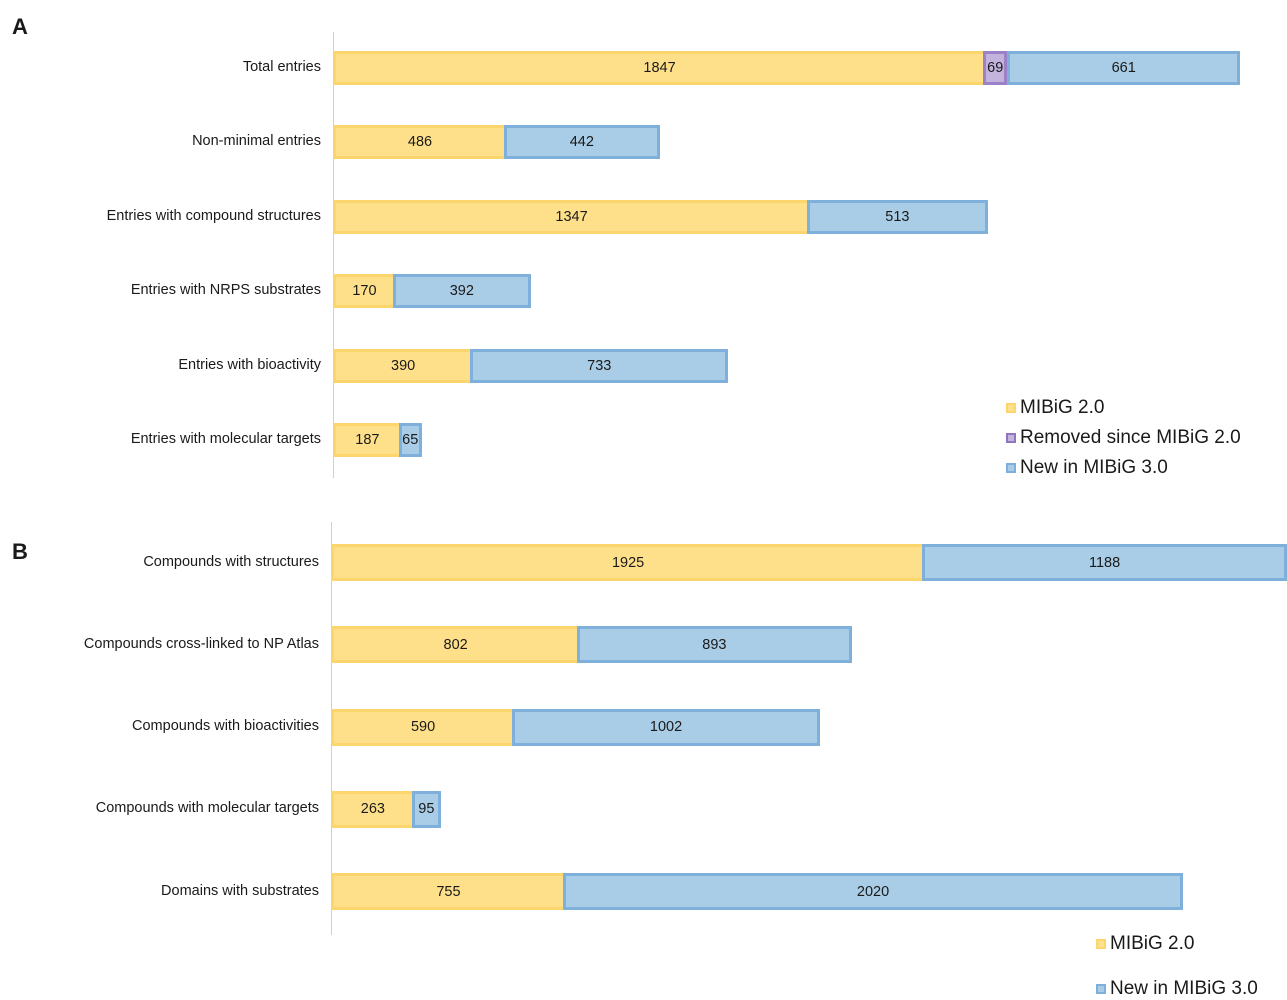 The height and width of the screenshot is (1000, 1287). What do you see at coordinates (1123, 68) in the screenshot?
I see `bar-segment: 661` at bounding box center [1123, 68].